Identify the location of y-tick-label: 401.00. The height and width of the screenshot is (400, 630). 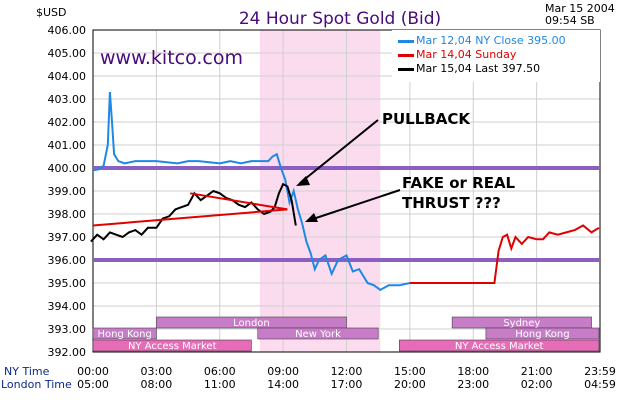
(67, 145).